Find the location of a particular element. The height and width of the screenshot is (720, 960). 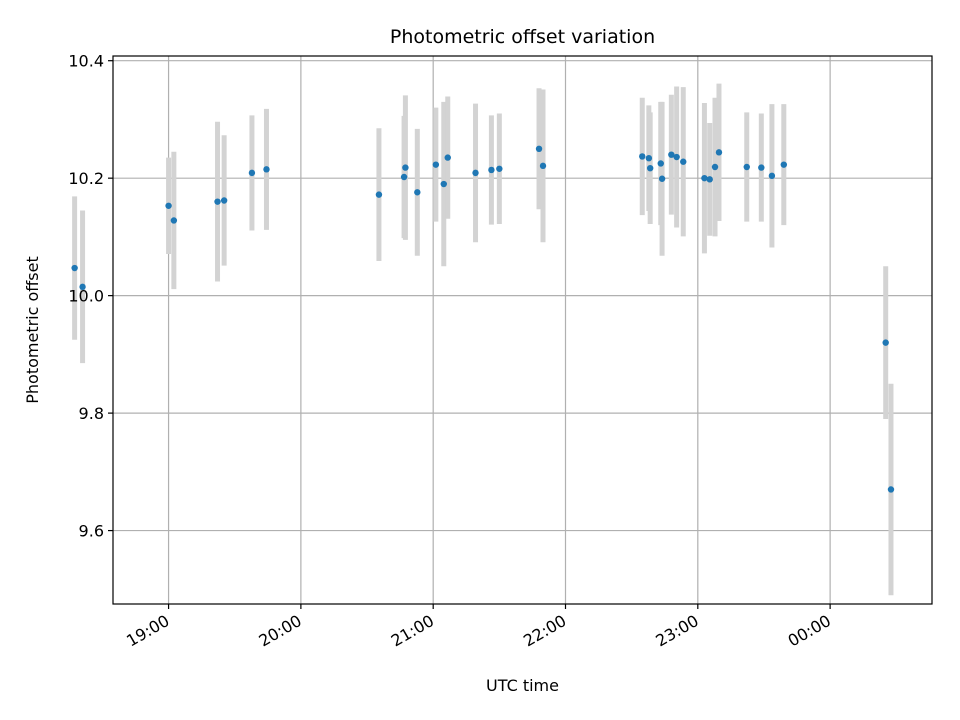

y-tick-label: 9.6 is located at coordinates (91, 531).